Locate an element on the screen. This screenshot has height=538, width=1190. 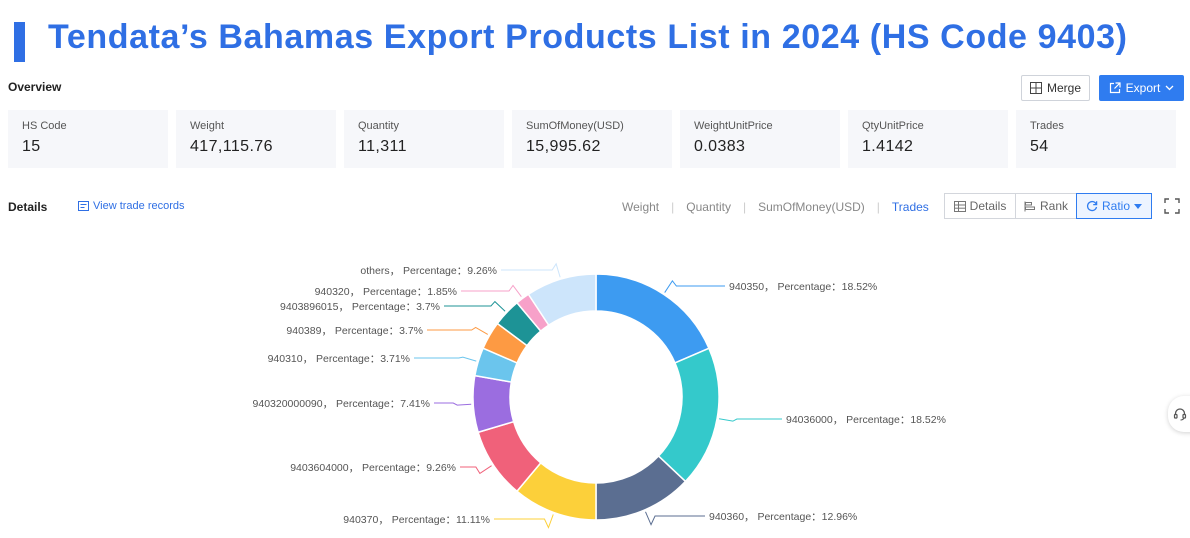
stat-label: Quantity is located at coordinates (378, 126).